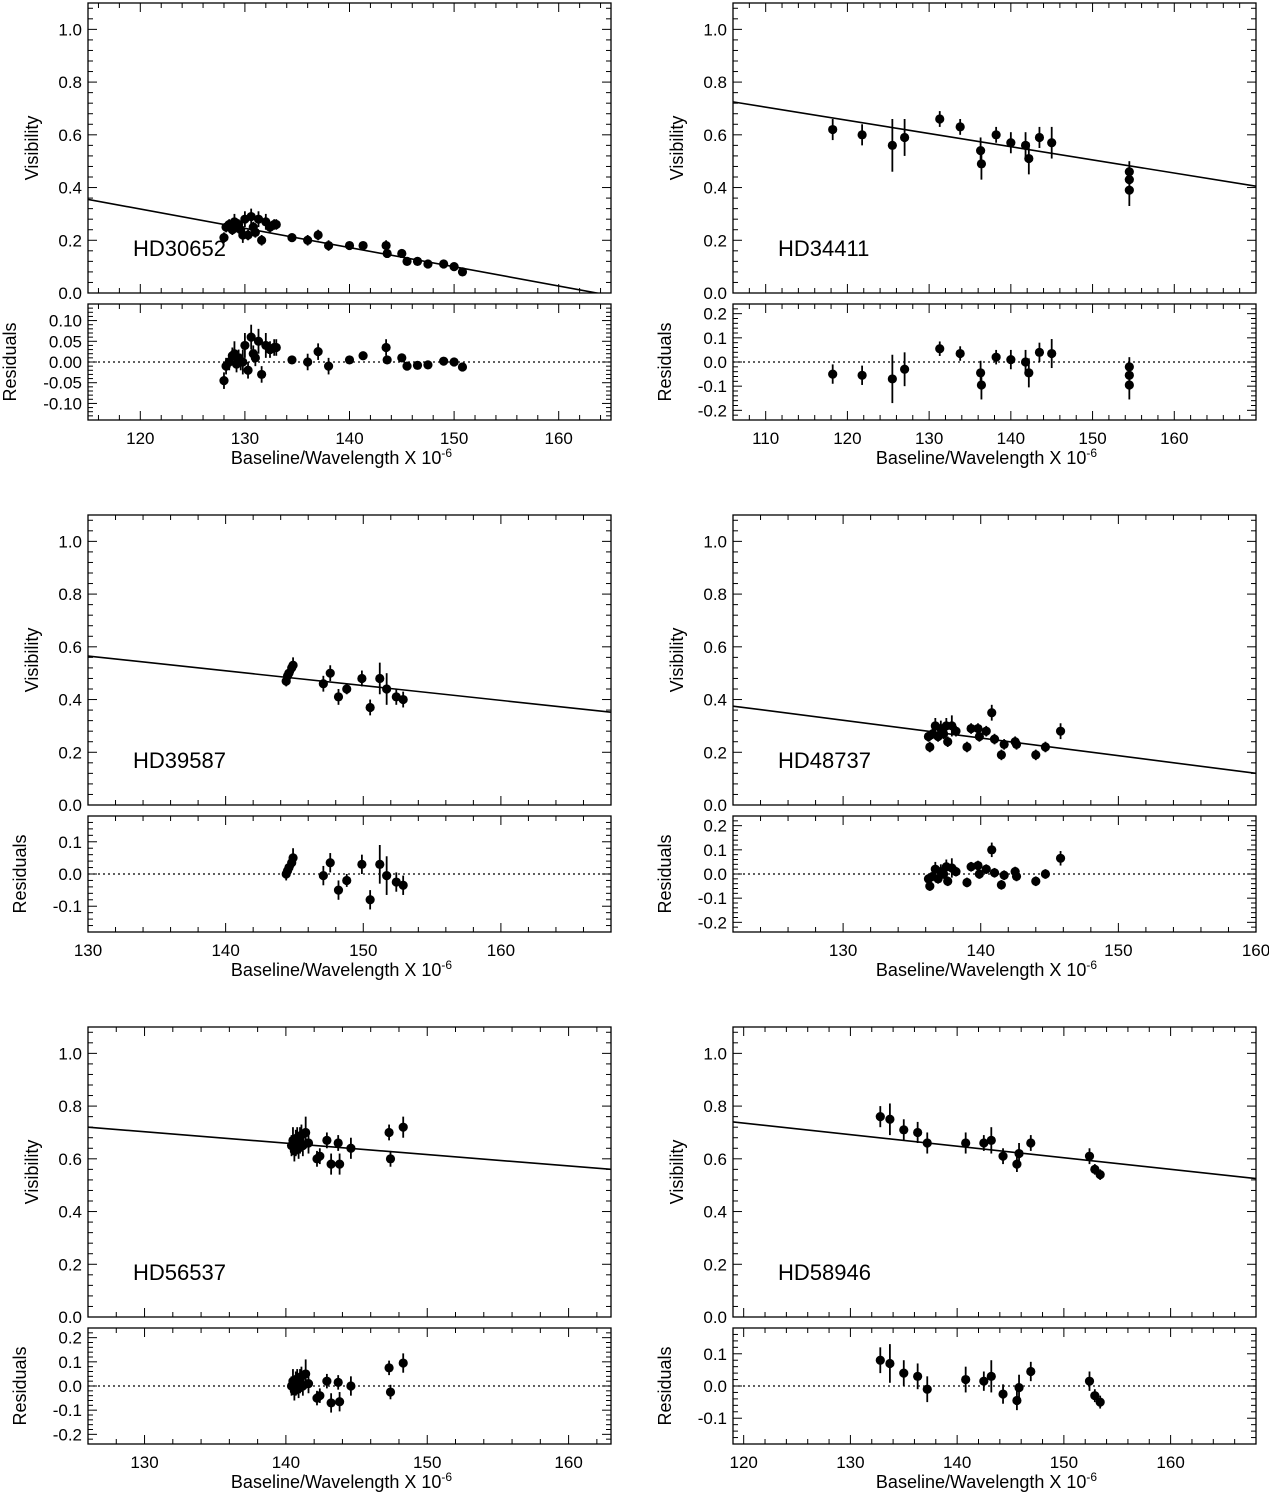 This screenshot has height=1494, width=1269. I want to click on x-tick-label: 120, so click(847, 438).